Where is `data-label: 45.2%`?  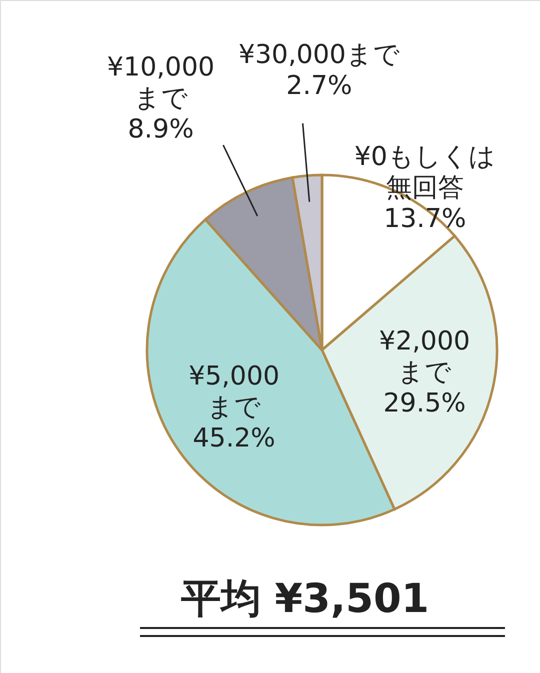 data-label: 45.2% is located at coordinates (234, 438).